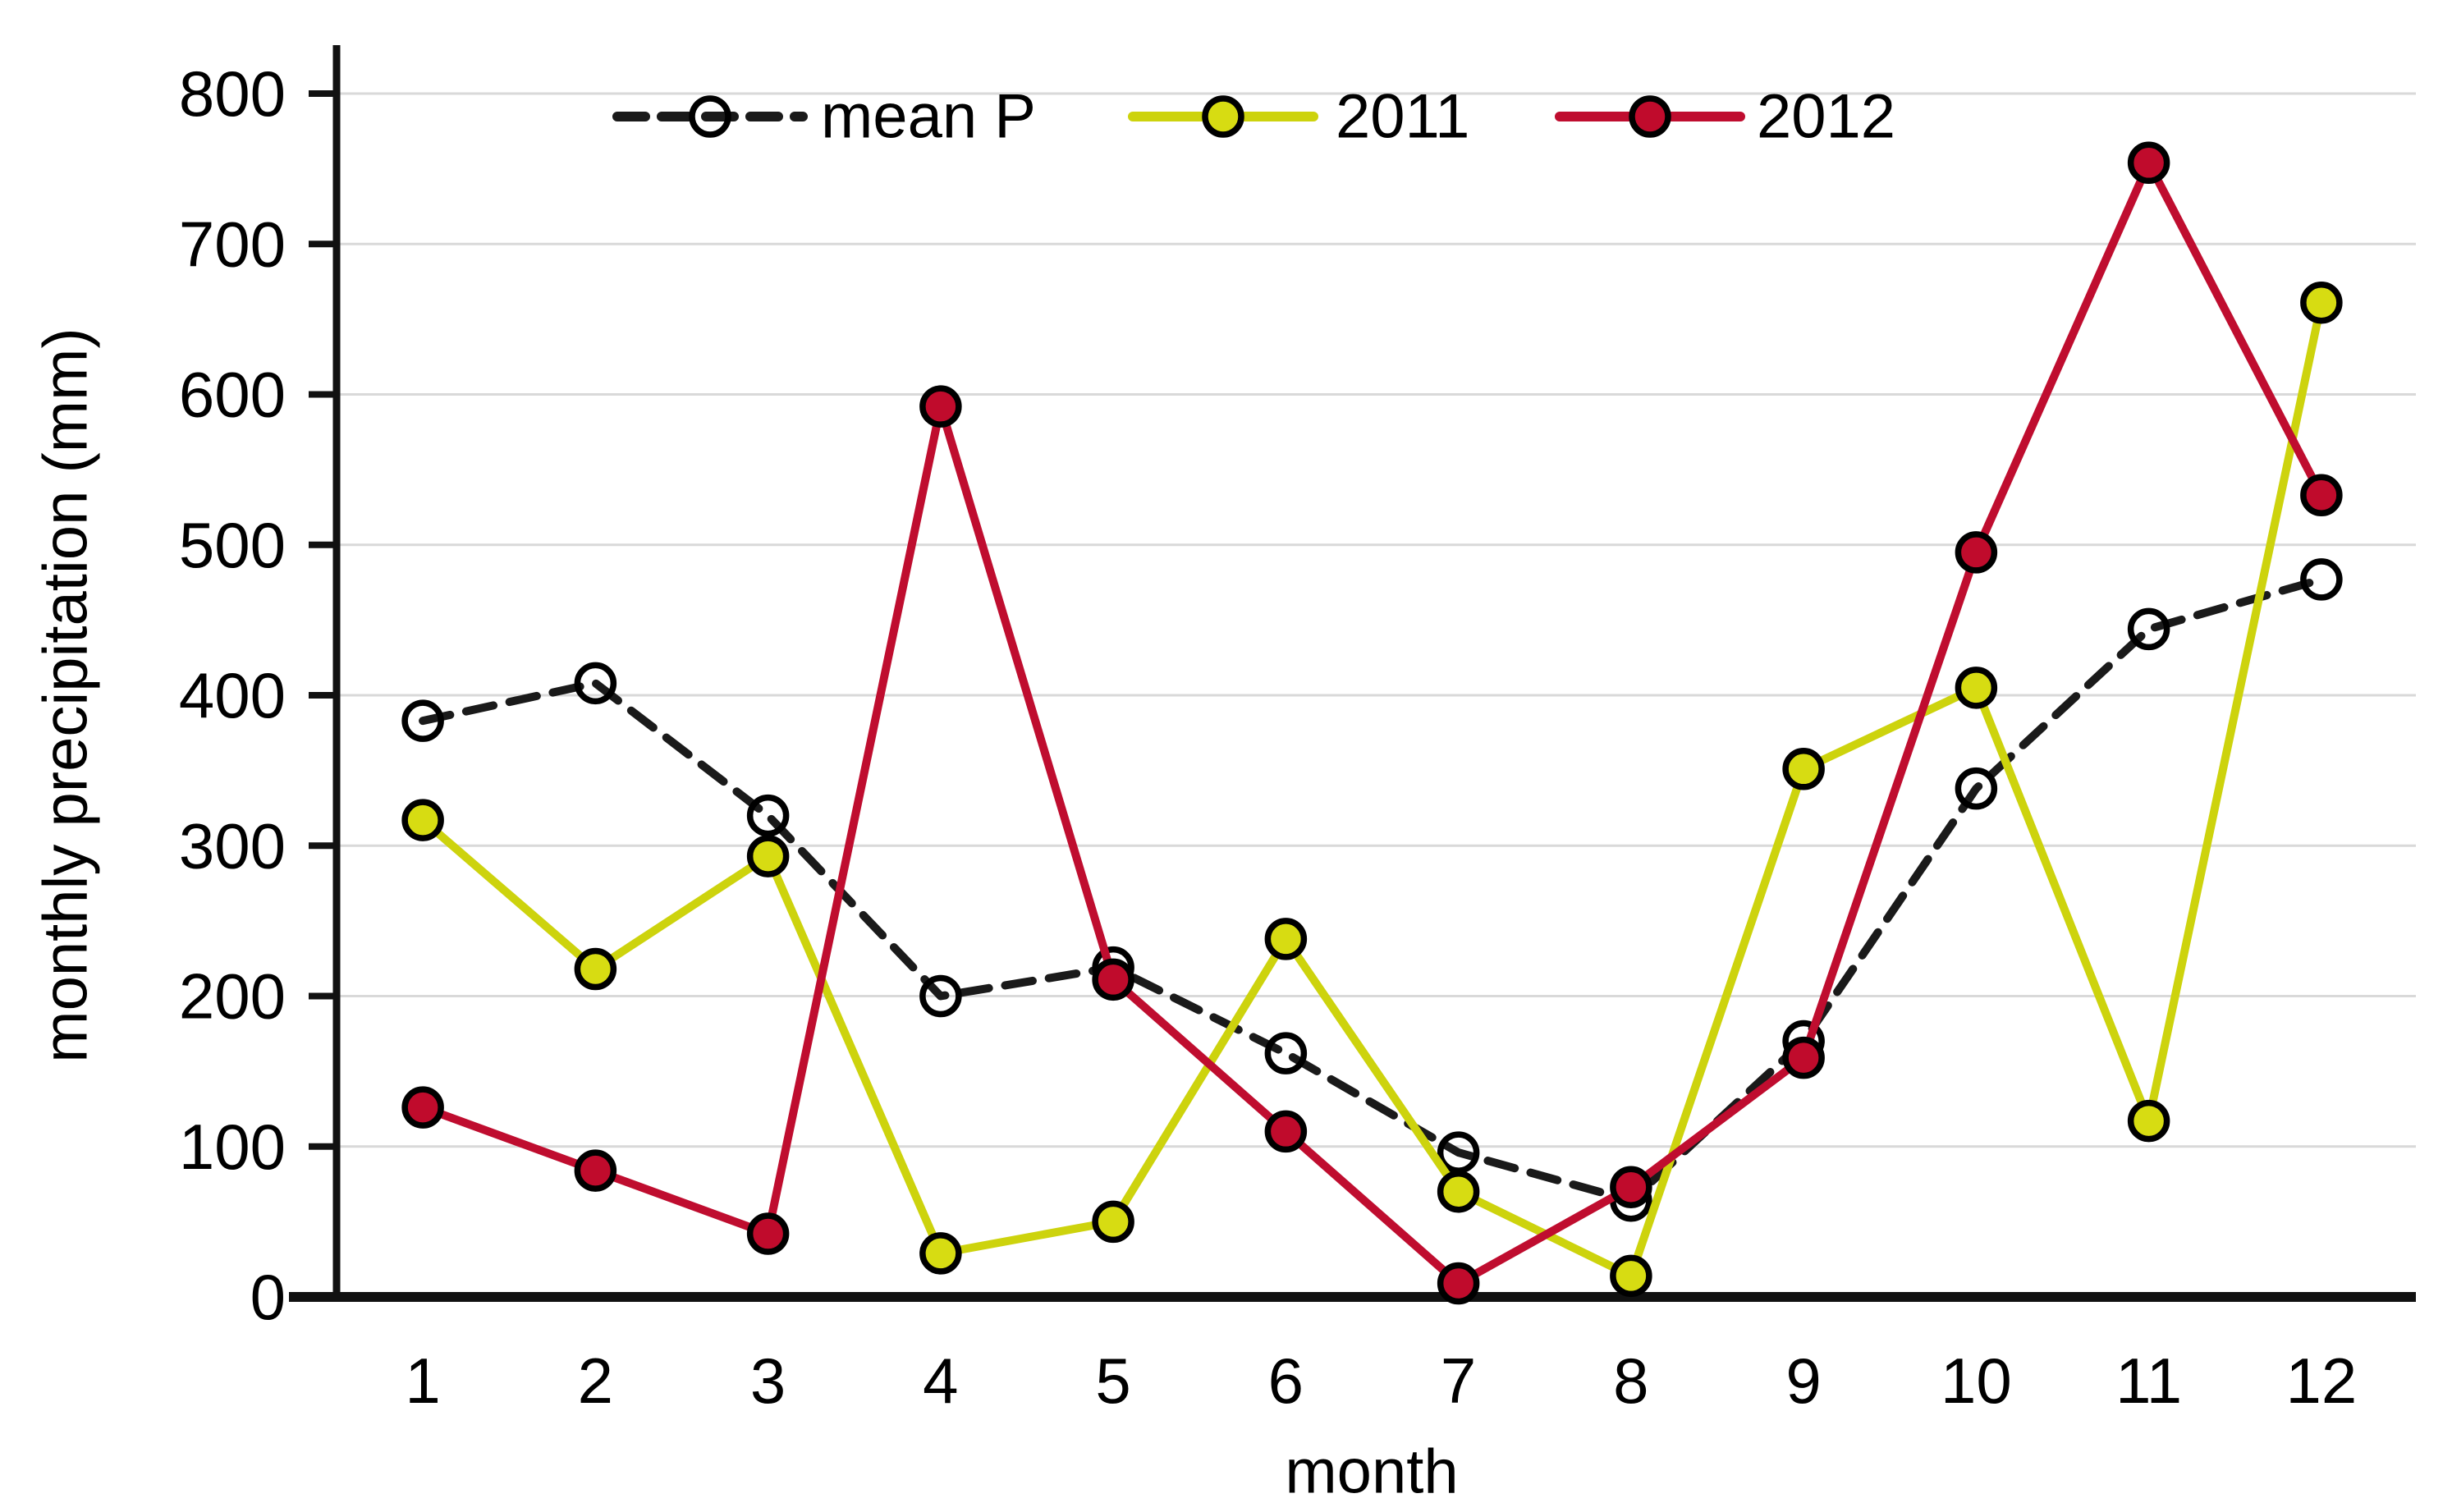 Image resolution: width=2452 pixels, height=1512 pixels. What do you see at coordinates (232, 845) in the screenshot?
I see `y-tick-label-300: 300` at bounding box center [232, 845].